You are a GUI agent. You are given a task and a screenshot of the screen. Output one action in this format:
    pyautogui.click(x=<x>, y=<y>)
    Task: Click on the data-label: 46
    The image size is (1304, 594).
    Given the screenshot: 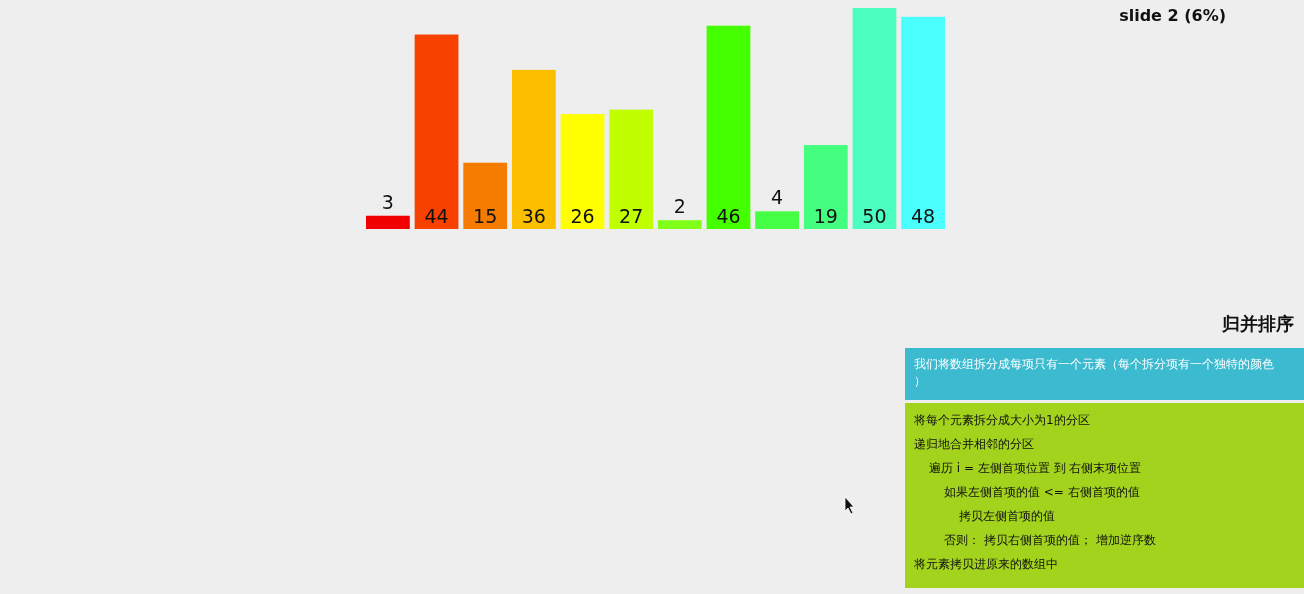 What is the action you would take?
    pyautogui.click(x=728, y=216)
    